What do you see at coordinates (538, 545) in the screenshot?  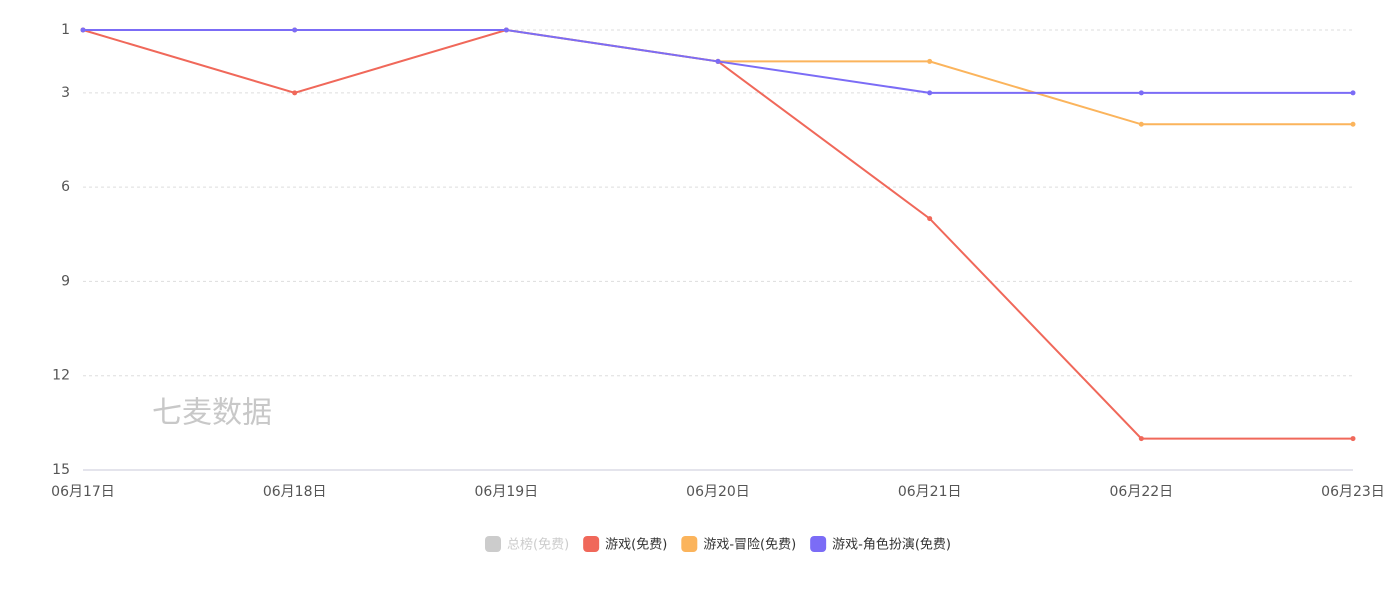 I see `legend-label: 总榜(免费)` at bounding box center [538, 545].